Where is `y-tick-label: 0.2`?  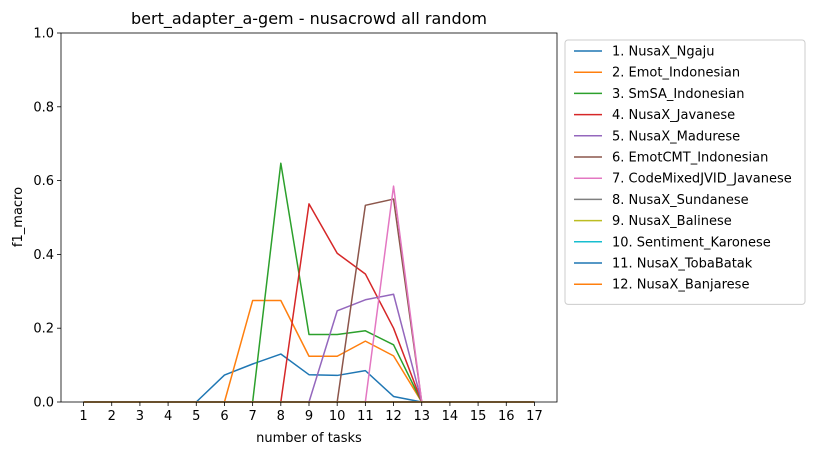 y-tick-label: 0.2 is located at coordinates (43, 329).